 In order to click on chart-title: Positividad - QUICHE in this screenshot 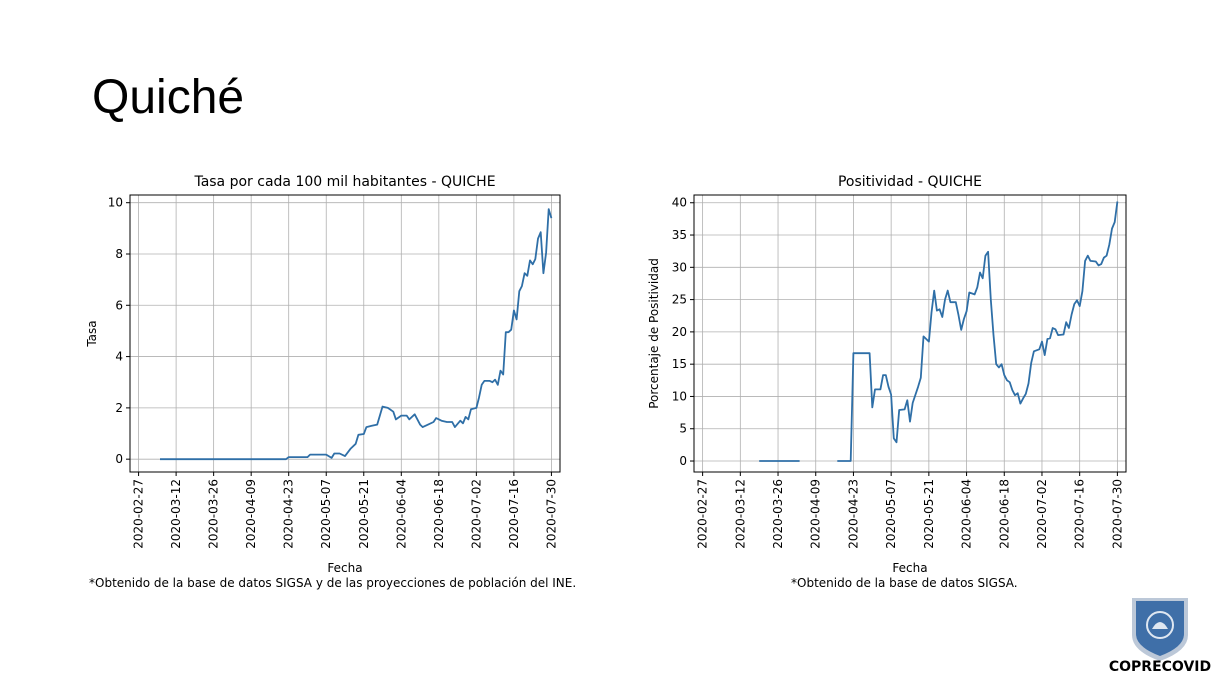, I will do `click(910, 182)`.